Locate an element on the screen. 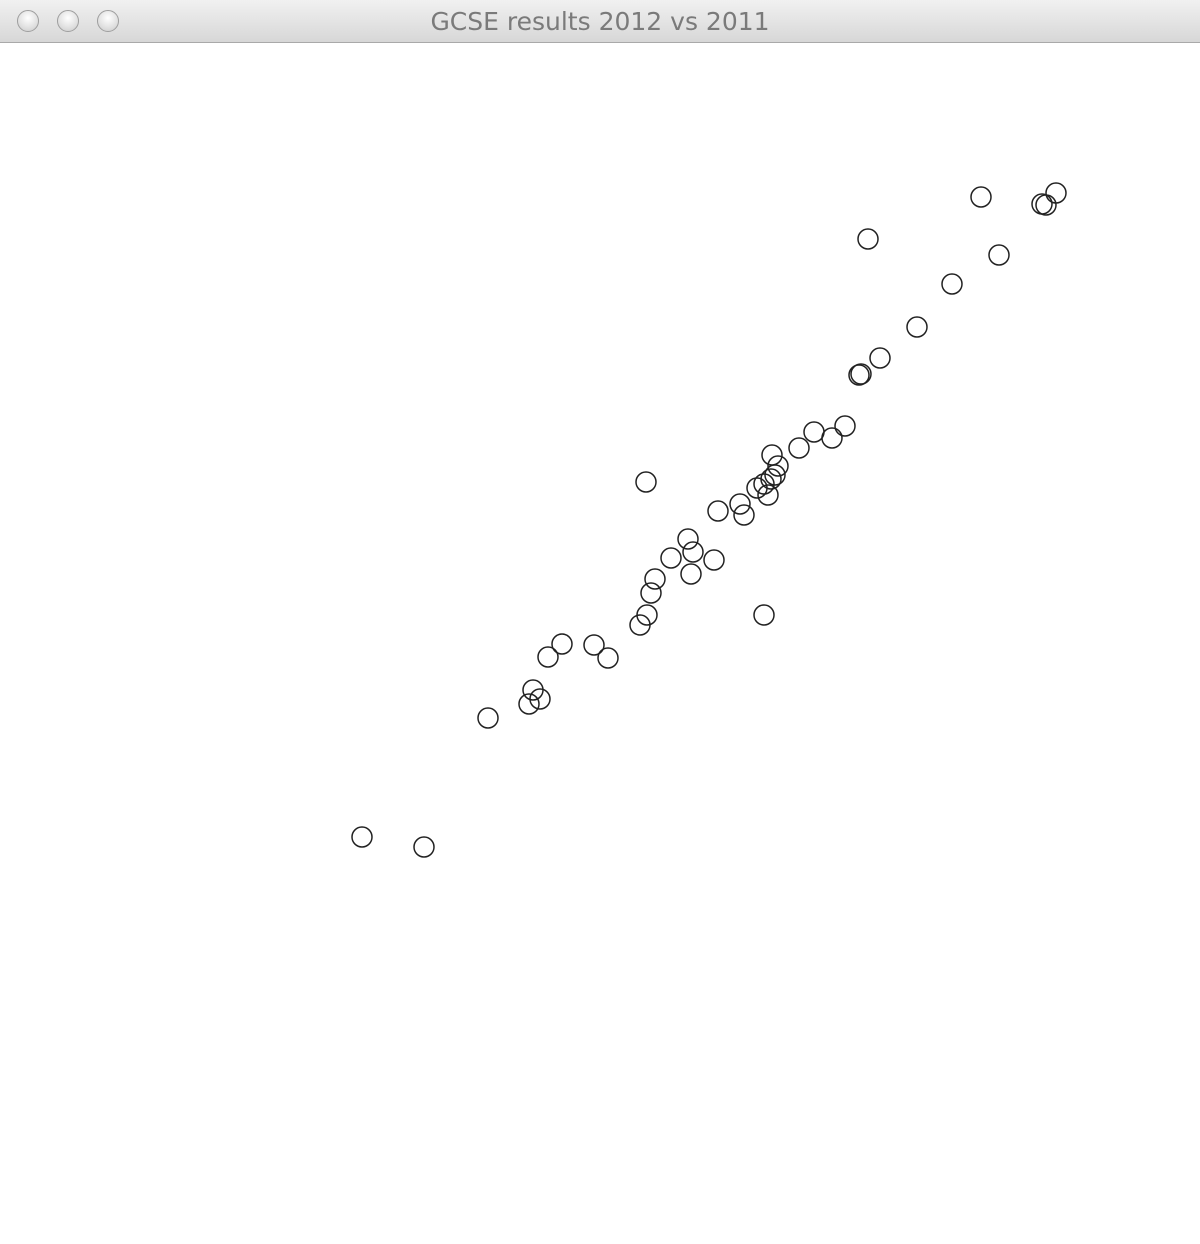  minimize-button is located at coordinates (68, 21).